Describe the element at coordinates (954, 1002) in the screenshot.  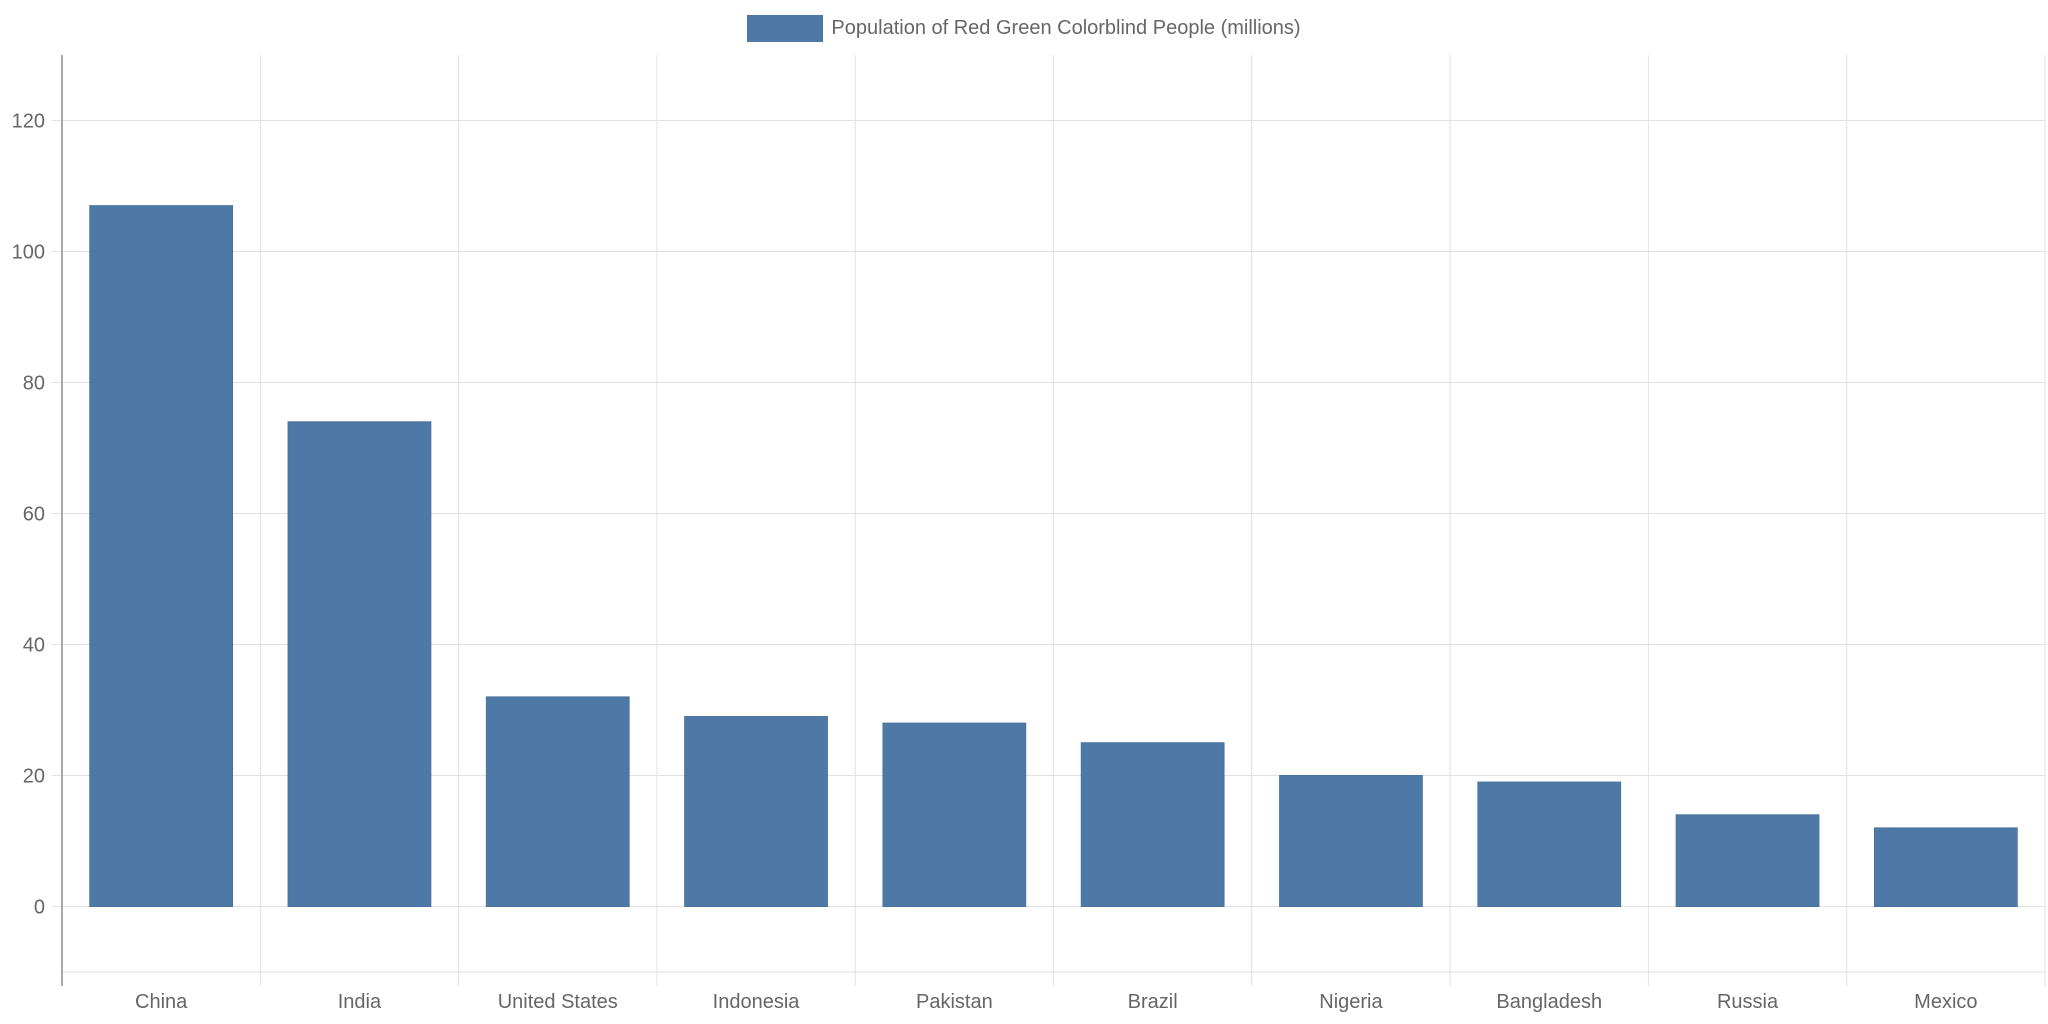
I see `x-tick-label: Pakistan` at that location.